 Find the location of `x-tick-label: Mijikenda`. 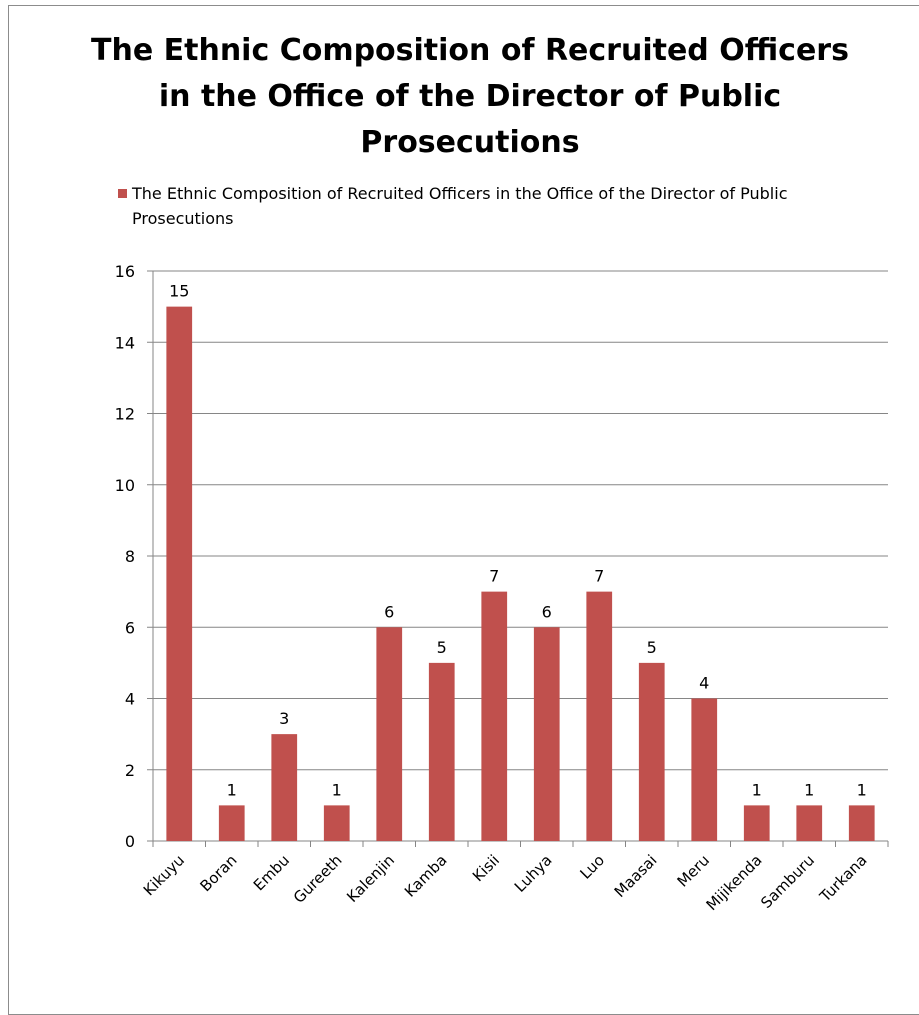

x-tick-label: Mijikenda is located at coordinates (734, 882).